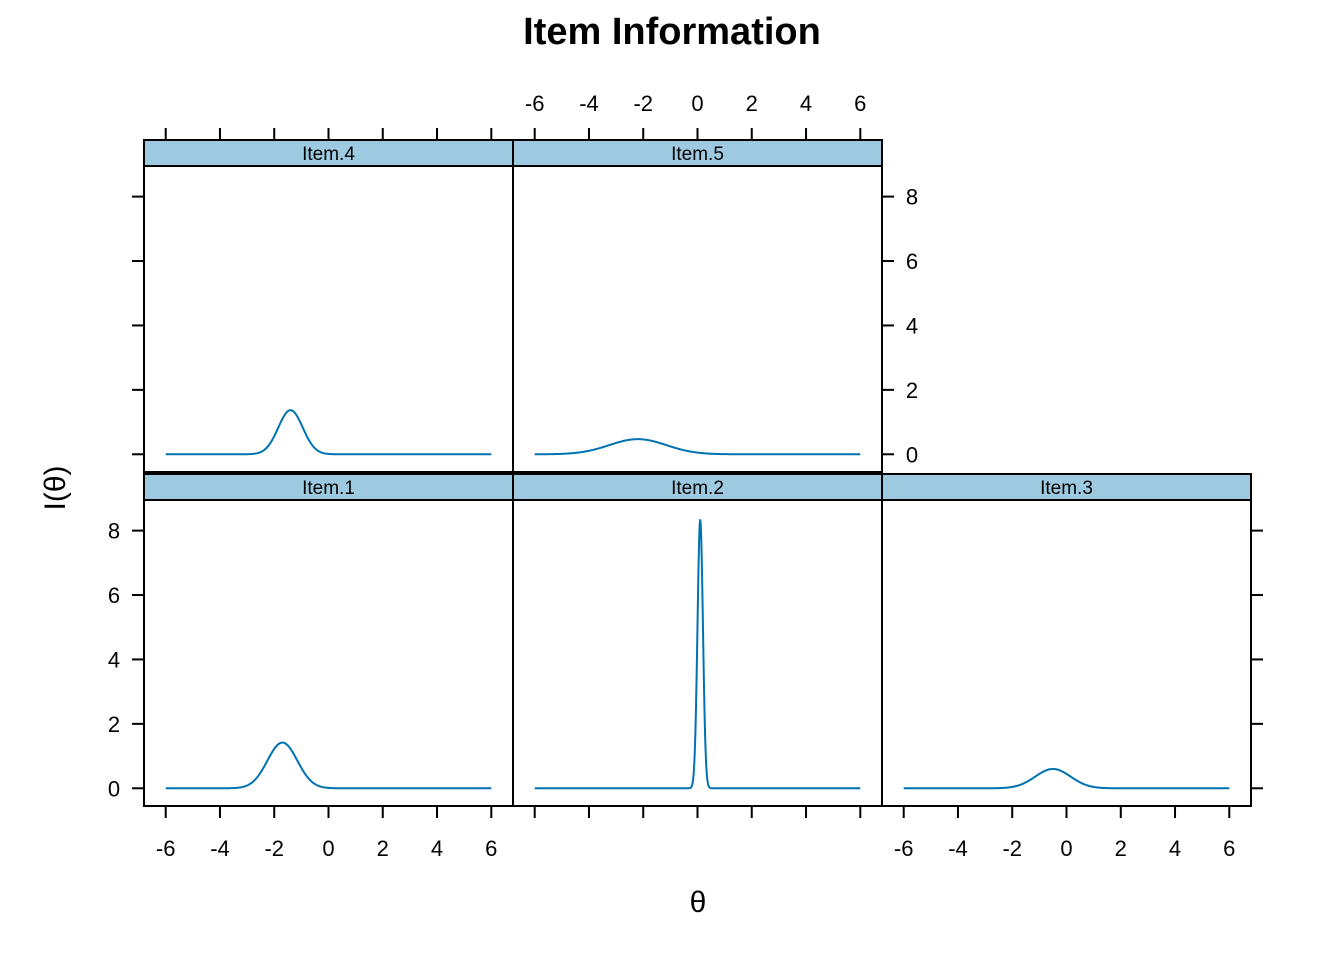 This screenshot has width=1344, height=960. I want to click on panel-strip, so click(1066, 487).